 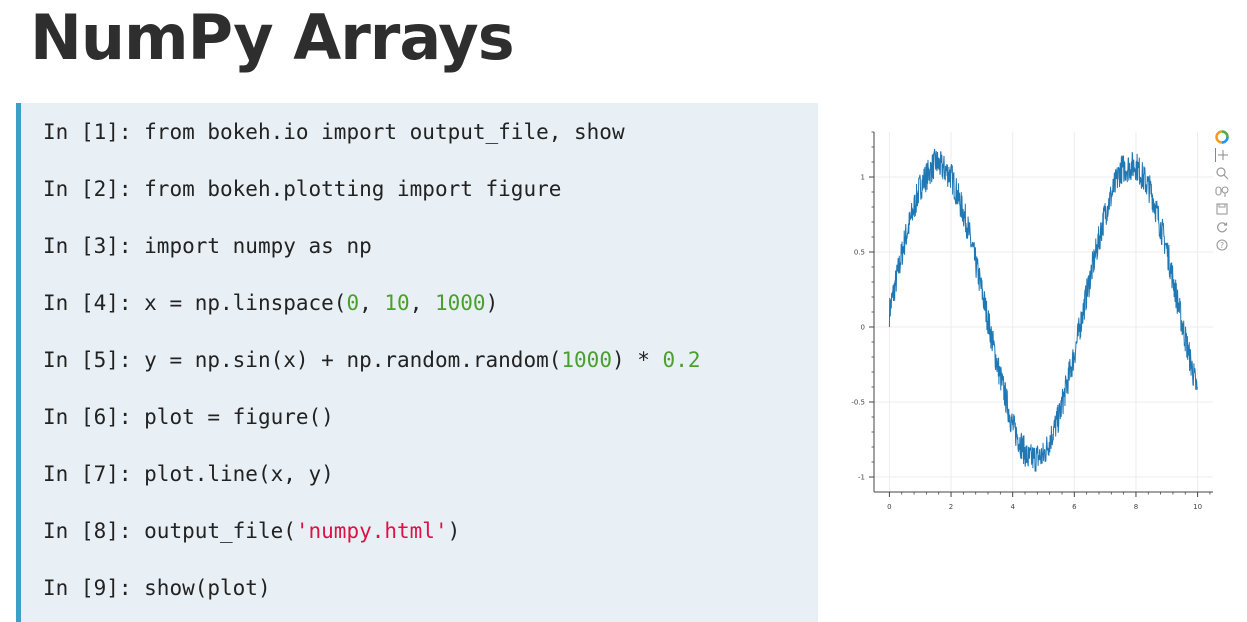 What do you see at coordinates (1136, 507) in the screenshot?
I see `x-tick-label: 8` at bounding box center [1136, 507].